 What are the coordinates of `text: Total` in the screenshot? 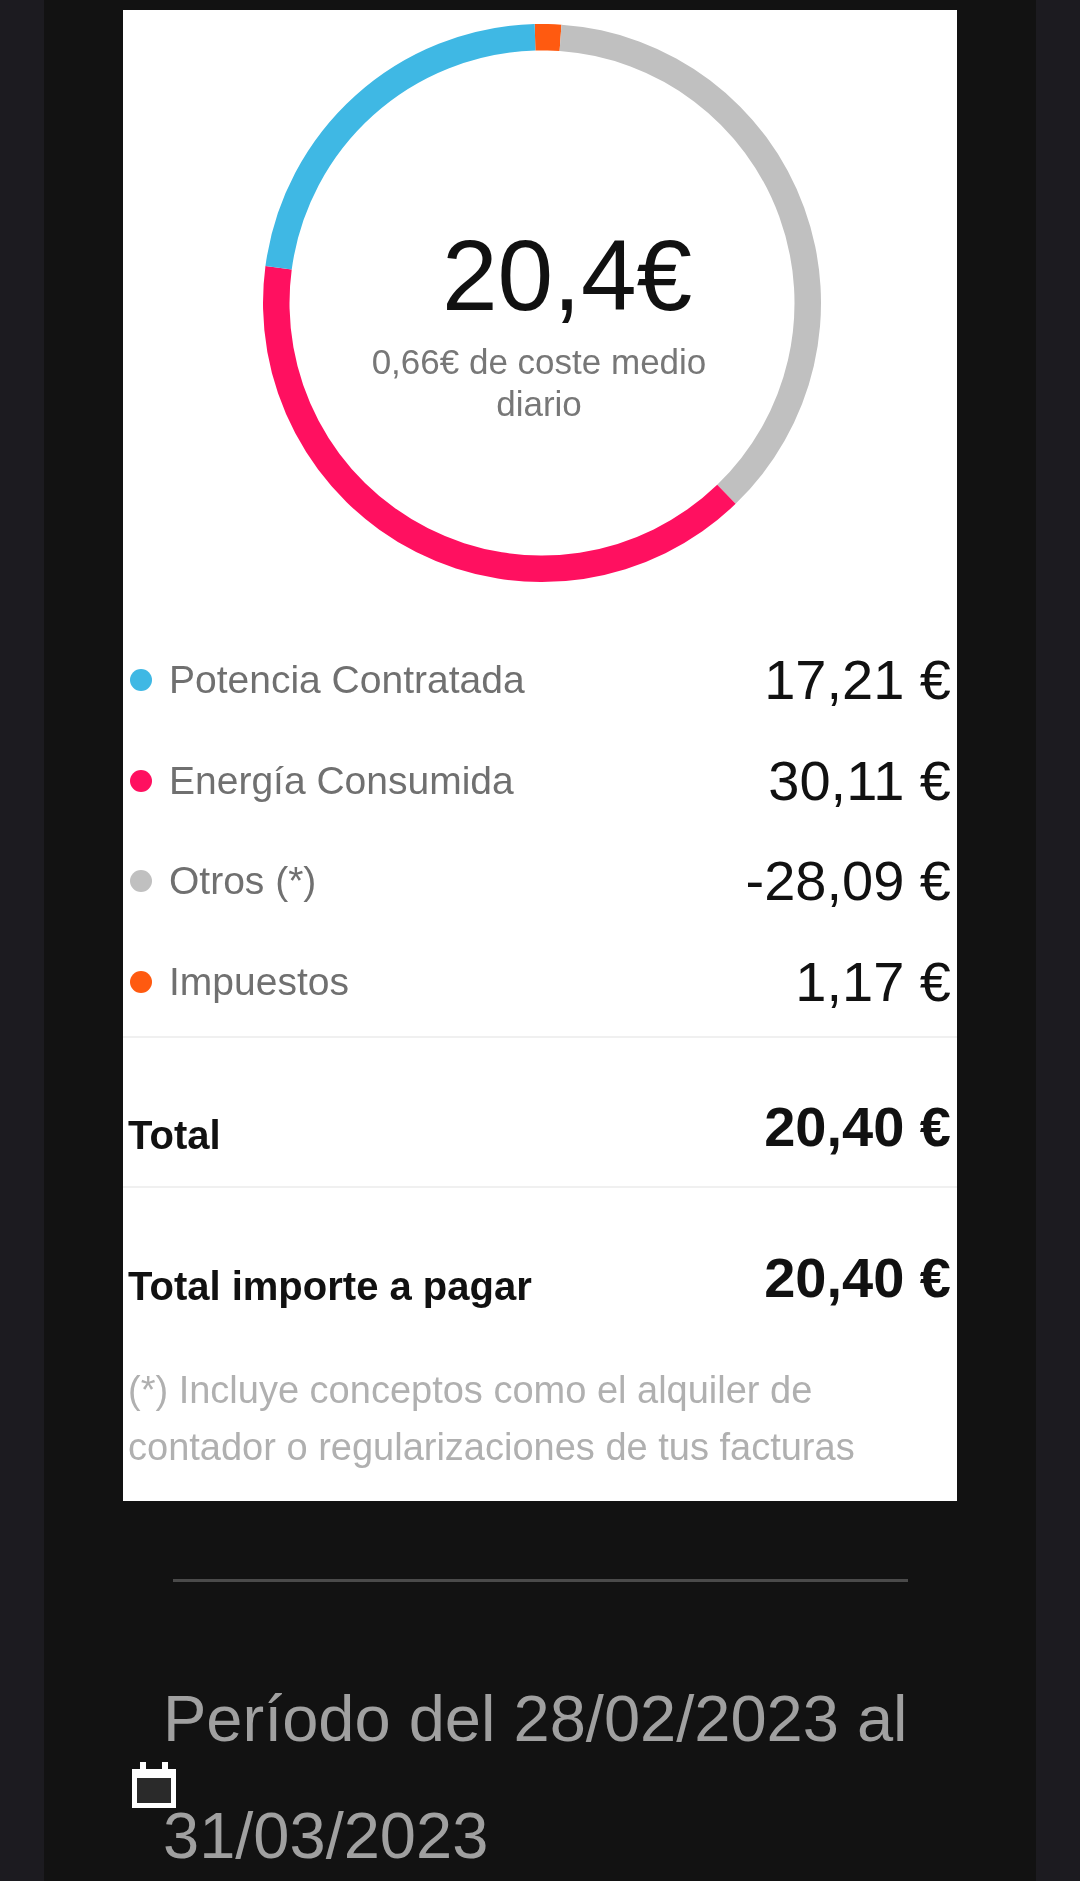 It's located at (174, 1135).